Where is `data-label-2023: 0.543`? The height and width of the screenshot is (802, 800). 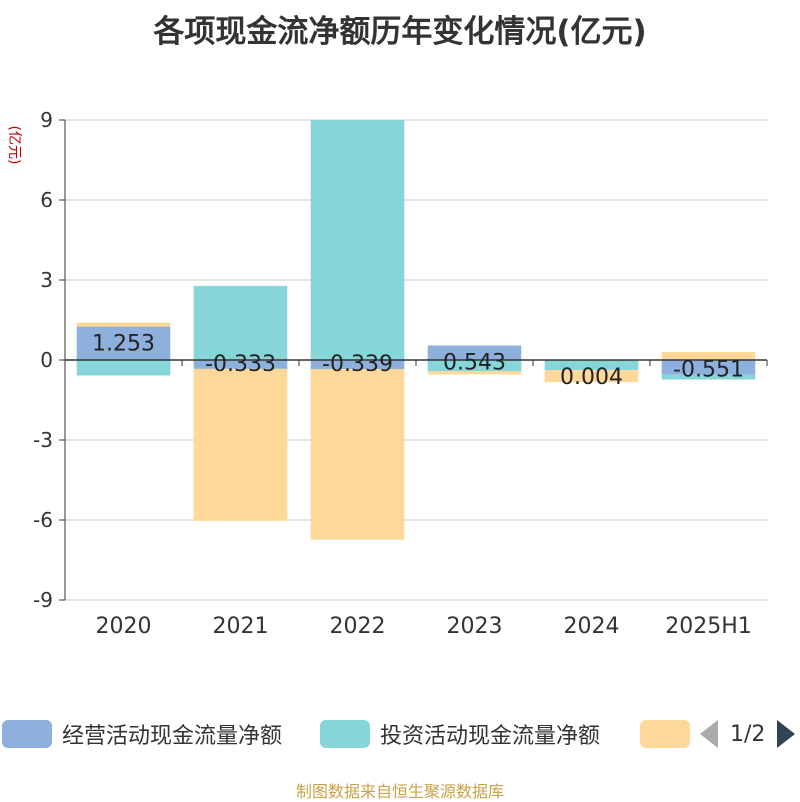
data-label-2023: 0.543 is located at coordinates (474, 363).